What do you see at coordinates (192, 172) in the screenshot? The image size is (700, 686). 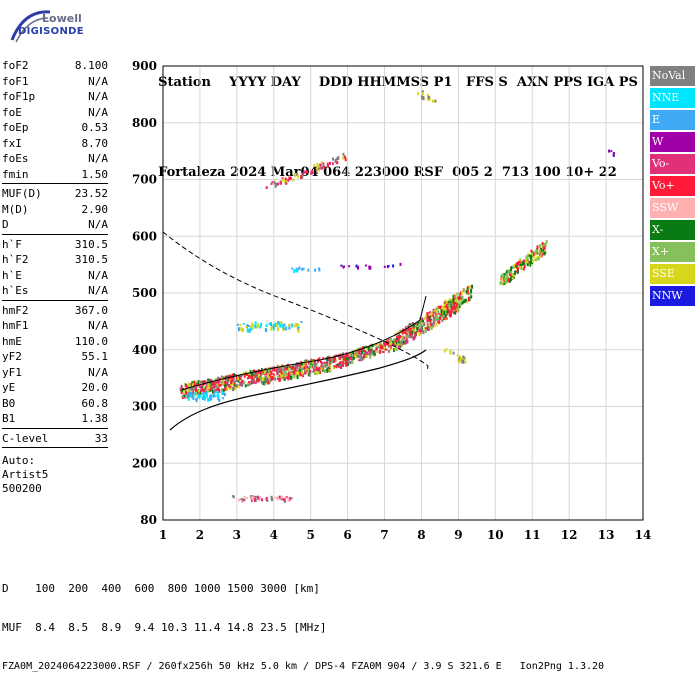 I see `header-value: Fortaleza` at bounding box center [192, 172].